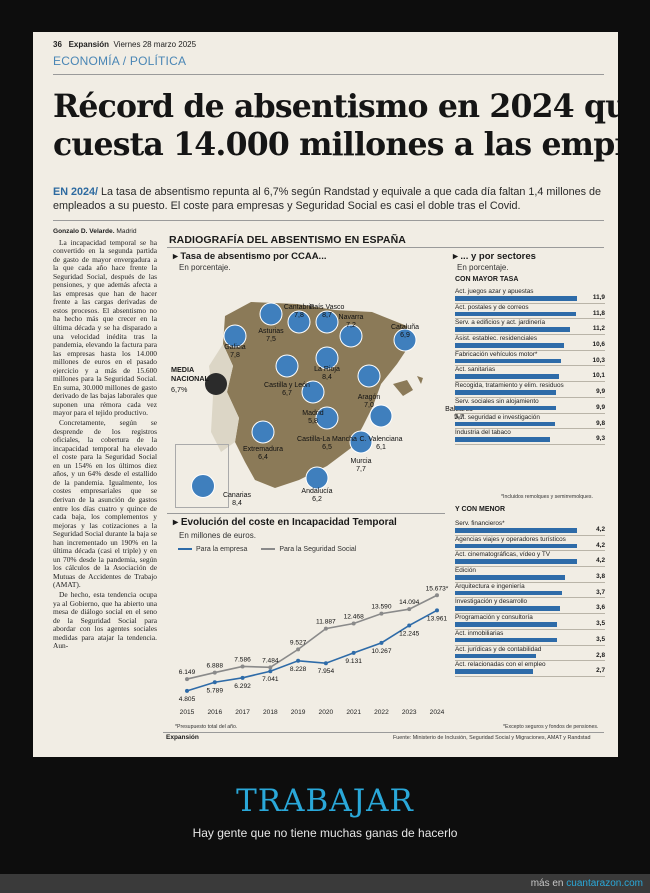 The image size is (650, 893). What do you see at coordinates (497, 417) in the screenshot?
I see `sector-label: Act. seguridad e investigación` at bounding box center [497, 417].